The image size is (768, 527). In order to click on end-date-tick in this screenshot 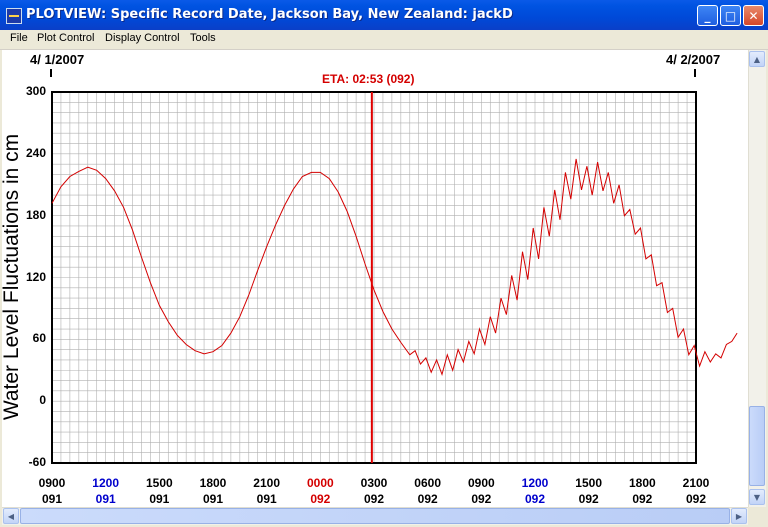, I will do `click(695, 73)`.